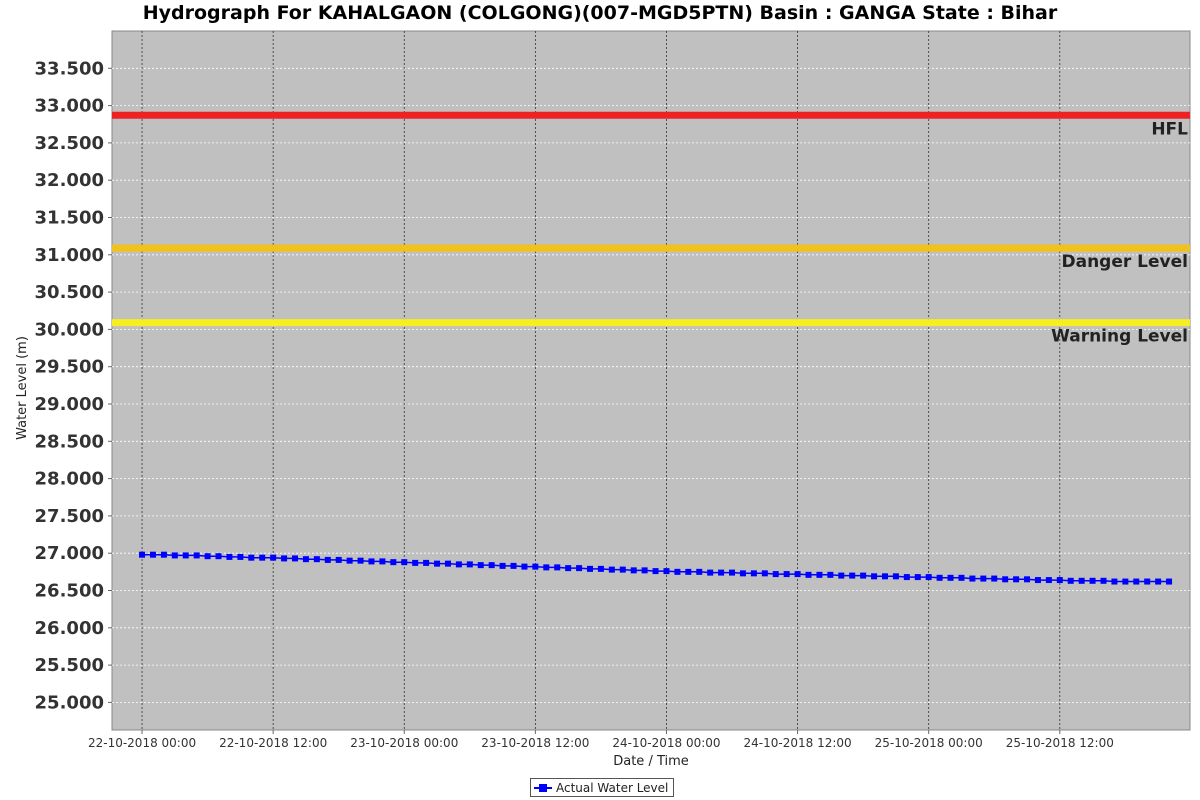 This screenshot has width=1200, height=800. I want to click on y-tick-label: 25.000, so click(69, 702).